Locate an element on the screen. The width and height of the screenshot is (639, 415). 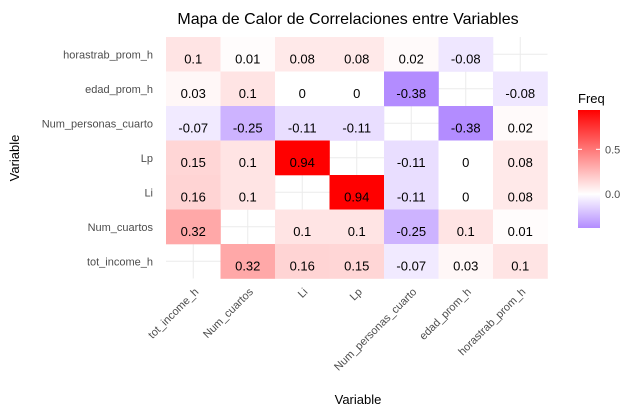
y-tick-label: Num_personas_cuarto is located at coordinates (97, 124).